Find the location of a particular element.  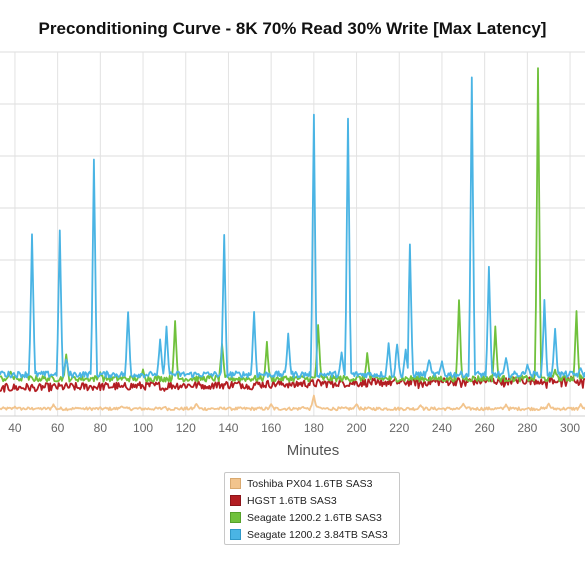

x-tick-label: 240 is located at coordinates (442, 428).